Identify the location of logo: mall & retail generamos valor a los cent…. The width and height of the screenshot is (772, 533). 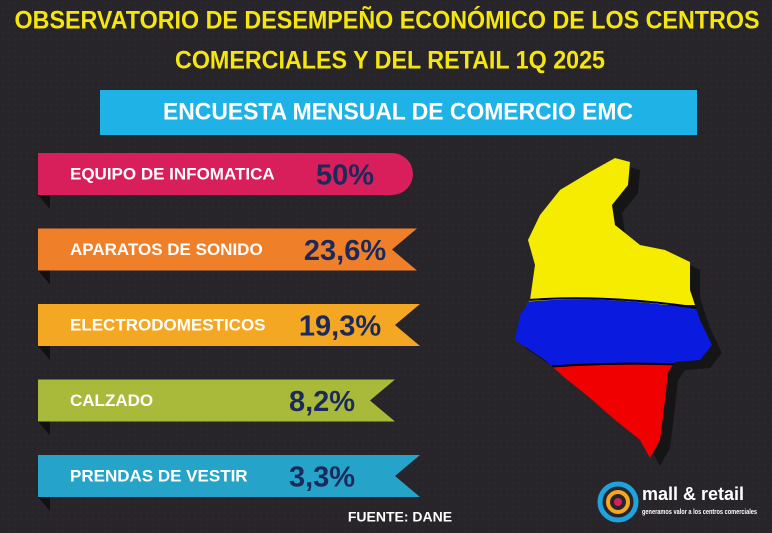
(677, 502).